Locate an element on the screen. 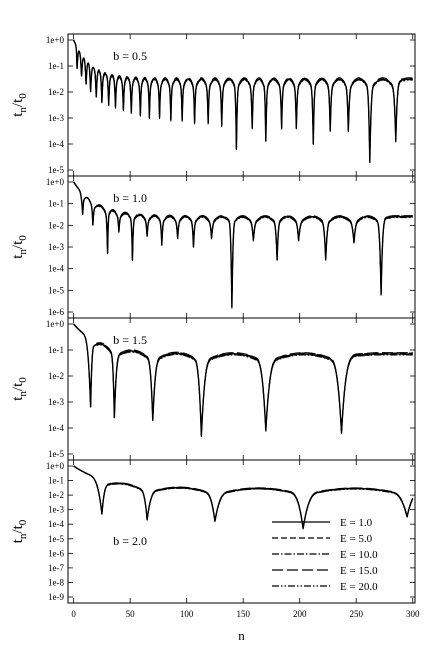  panel-label: b = 1.0 is located at coordinates (130, 198).